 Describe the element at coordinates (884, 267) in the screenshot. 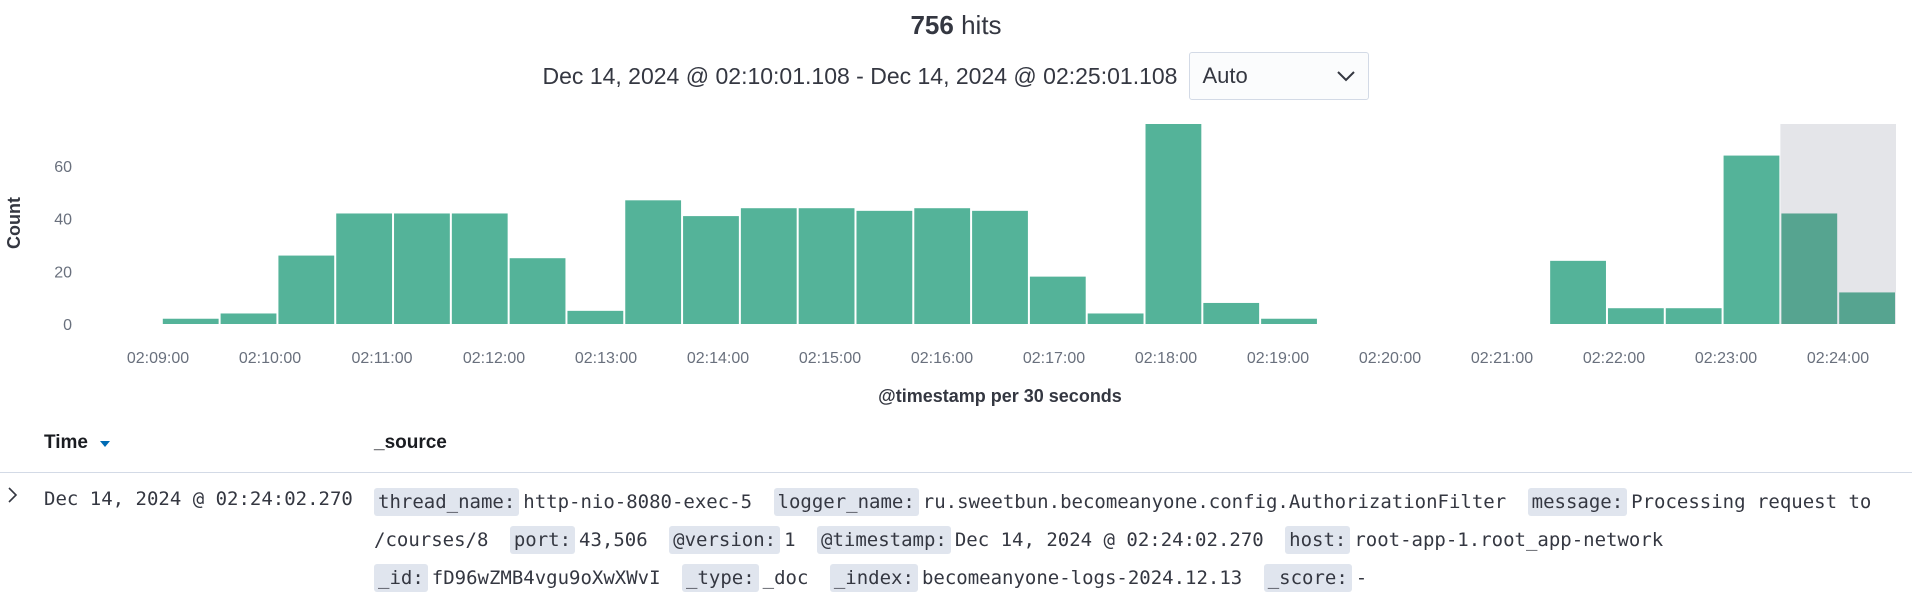

I see `histogram-bar-02:16:00` at that location.